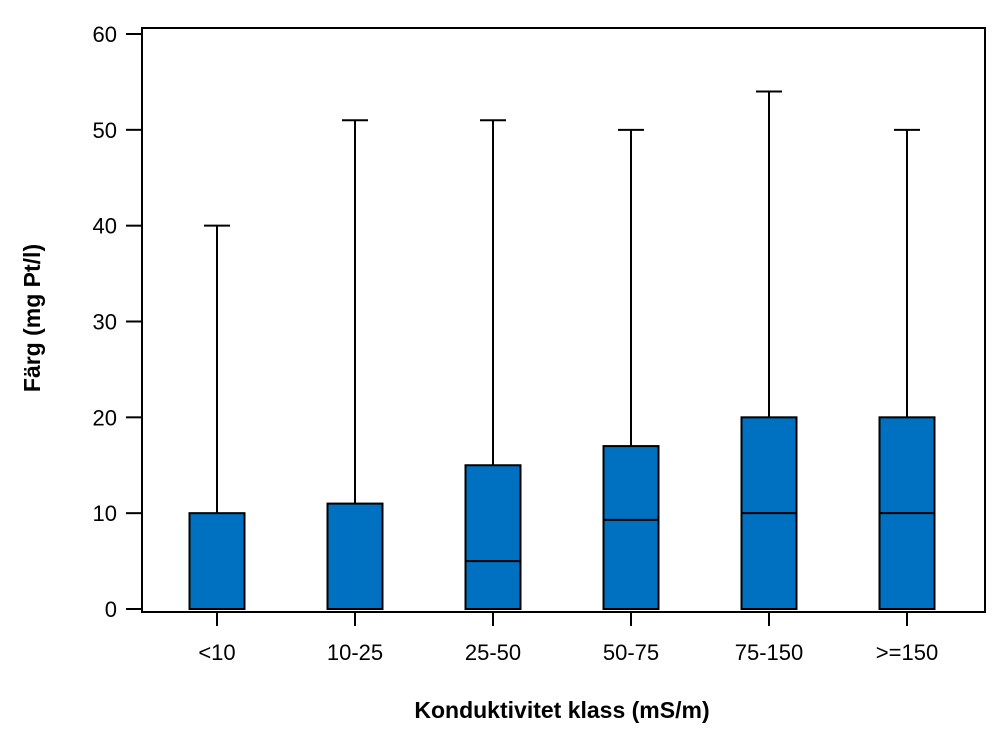 Image resolution: width=1000 pixels, height=750 pixels. What do you see at coordinates (32, 318) in the screenshot?
I see `y-axis-title: Färg (mg Pt/l)` at bounding box center [32, 318].